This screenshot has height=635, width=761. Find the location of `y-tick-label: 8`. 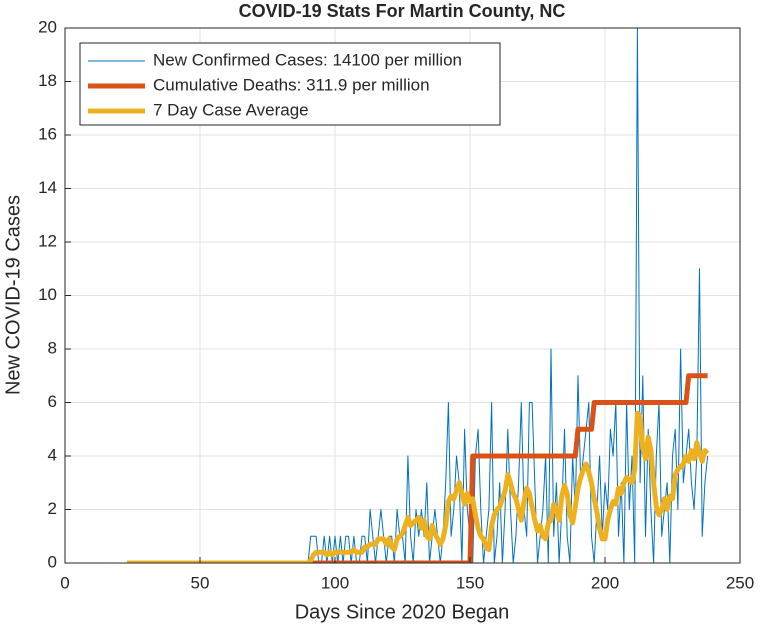

y-tick-label: 8 is located at coordinates (52, 347).